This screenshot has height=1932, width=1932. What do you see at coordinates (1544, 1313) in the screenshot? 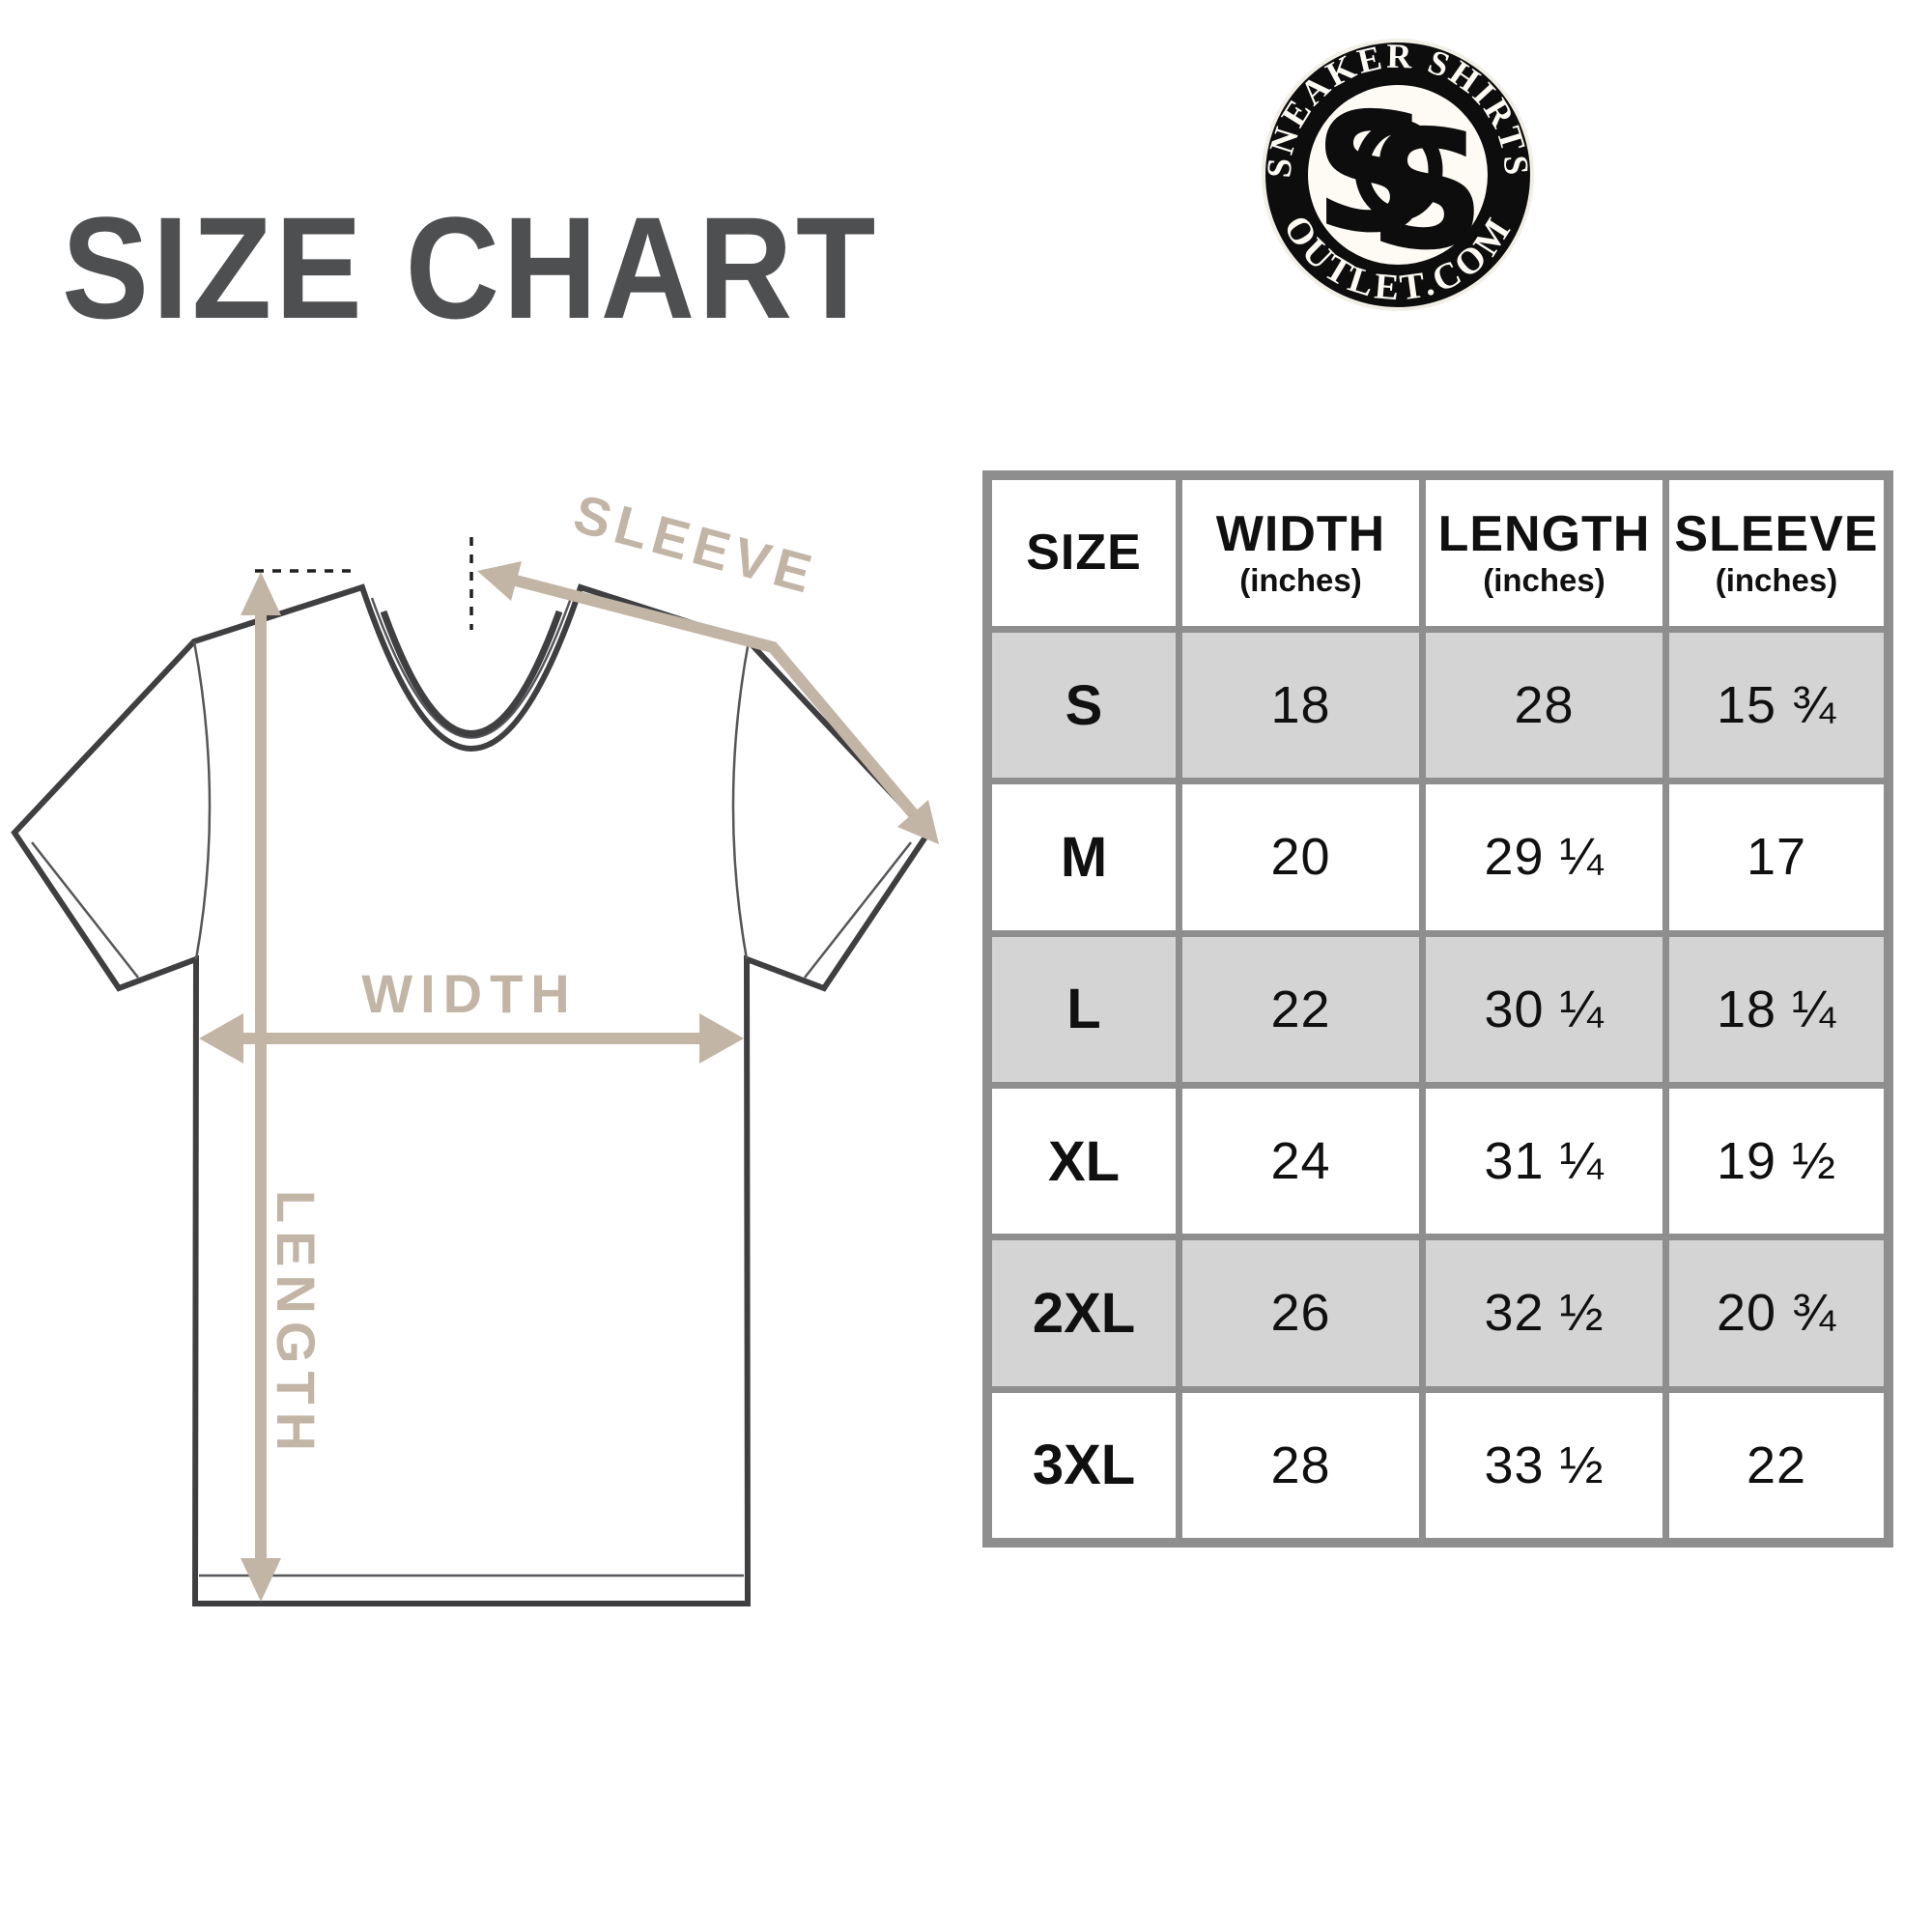
I see `measurement-value: 32 ½` at bounding box center [1544, 1313].